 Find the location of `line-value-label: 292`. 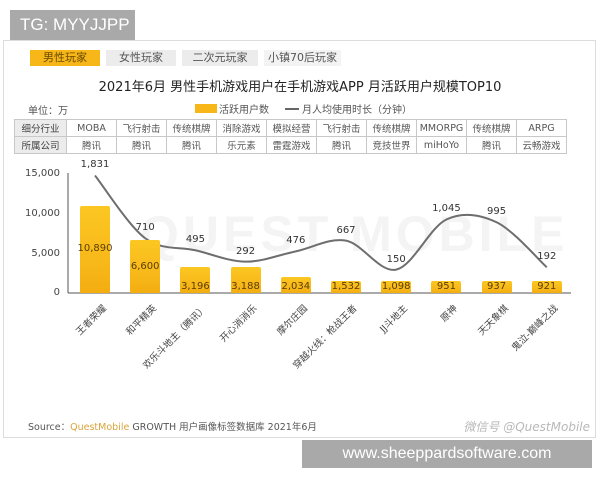

line-value-label: 292 is located at coordinates (246, 251).